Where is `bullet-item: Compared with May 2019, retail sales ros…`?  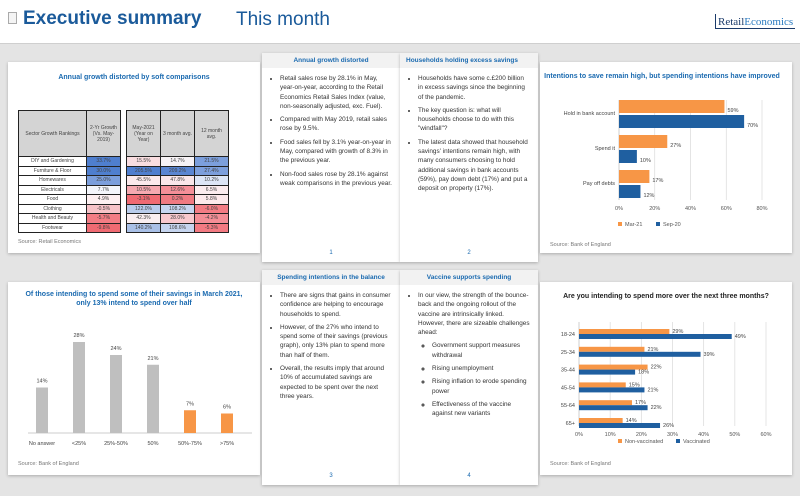 bullet-item: Compared with May 2019, retail sales ros… is located at coordinates (336, 124).